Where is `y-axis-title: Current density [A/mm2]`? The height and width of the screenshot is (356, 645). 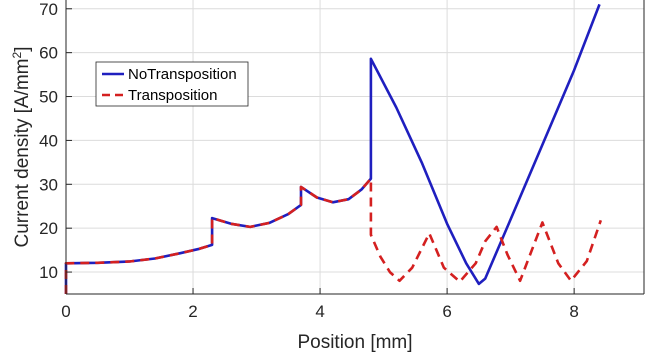
y-axis-title: Current density [A/mm2] is located at coordinates (21, 147).